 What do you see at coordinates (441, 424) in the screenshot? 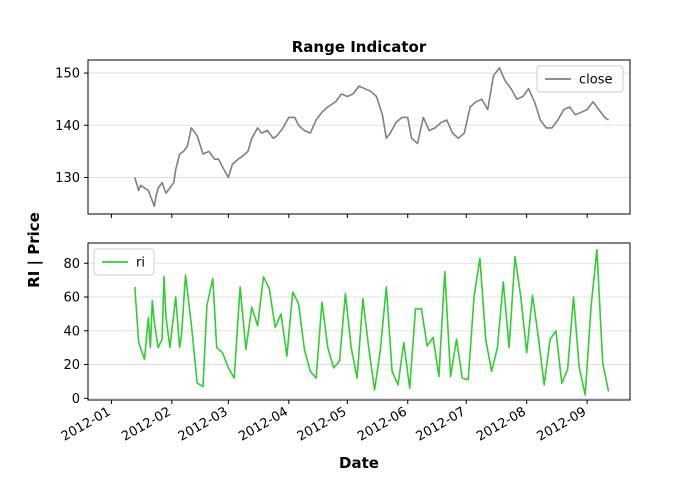
I see `x-tick-label: 2012-07` at bounding box center [441, 424].